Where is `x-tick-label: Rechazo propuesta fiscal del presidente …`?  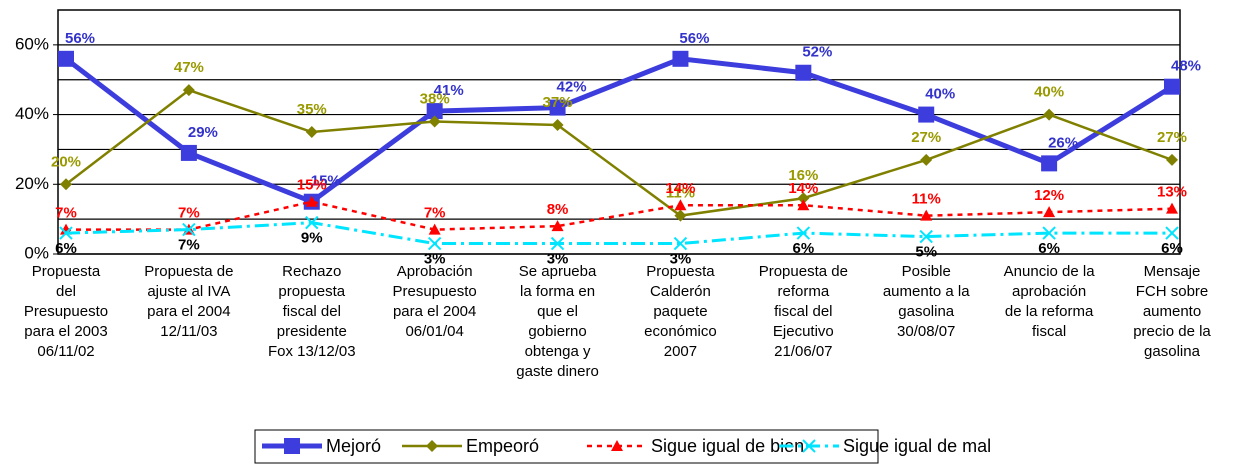 x-tick-label: Rechazo propuesta fiscal del presidente … is located at coordinates (311, 311).